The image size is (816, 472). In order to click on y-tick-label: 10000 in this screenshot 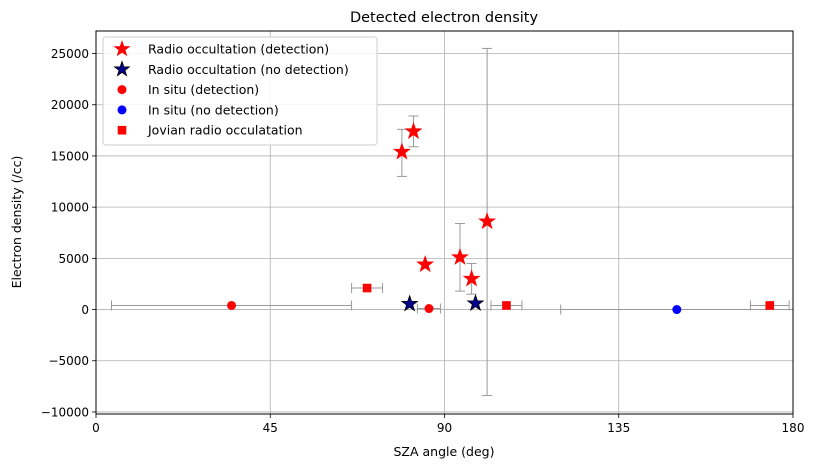, I will do `click(70, 208)`.